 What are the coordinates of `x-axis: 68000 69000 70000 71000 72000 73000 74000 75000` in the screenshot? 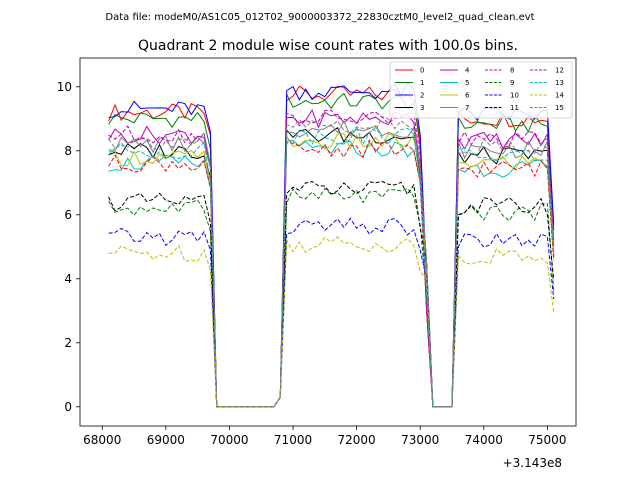 It's located at (324, 436).